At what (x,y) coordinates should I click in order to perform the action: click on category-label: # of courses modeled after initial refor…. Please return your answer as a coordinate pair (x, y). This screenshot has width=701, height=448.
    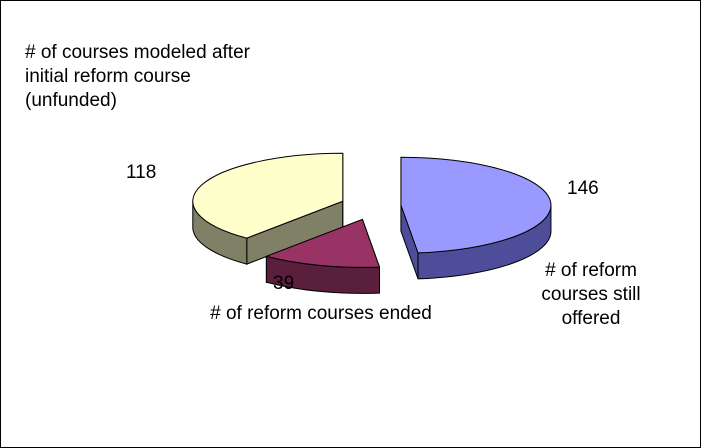
    Looking at the image, I should click on (137, 76).